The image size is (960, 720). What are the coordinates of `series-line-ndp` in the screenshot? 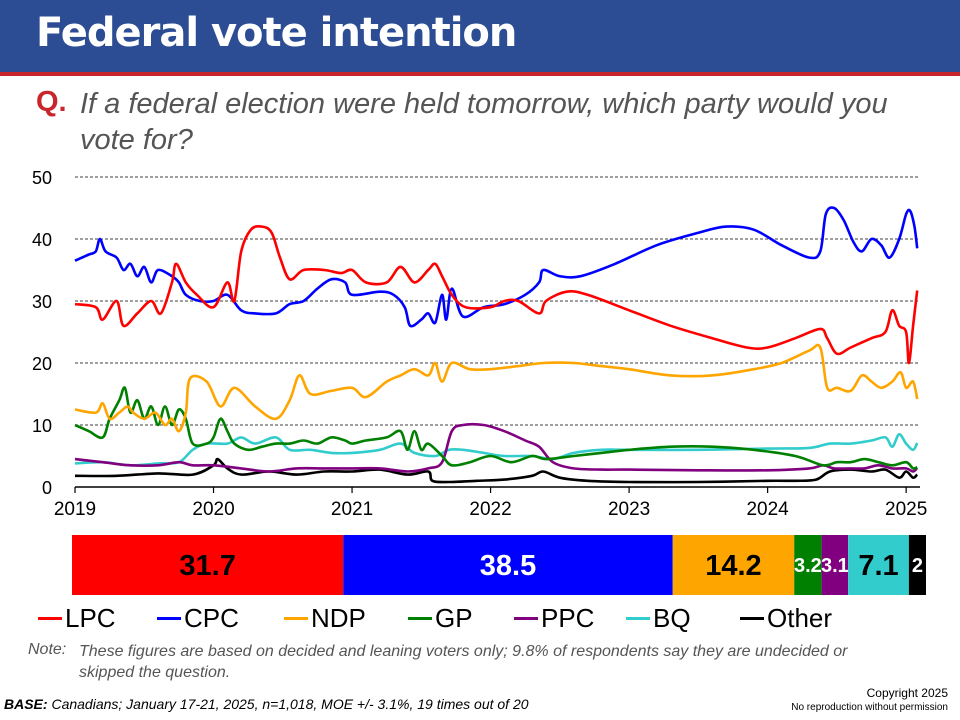 It's located at (496, 388).